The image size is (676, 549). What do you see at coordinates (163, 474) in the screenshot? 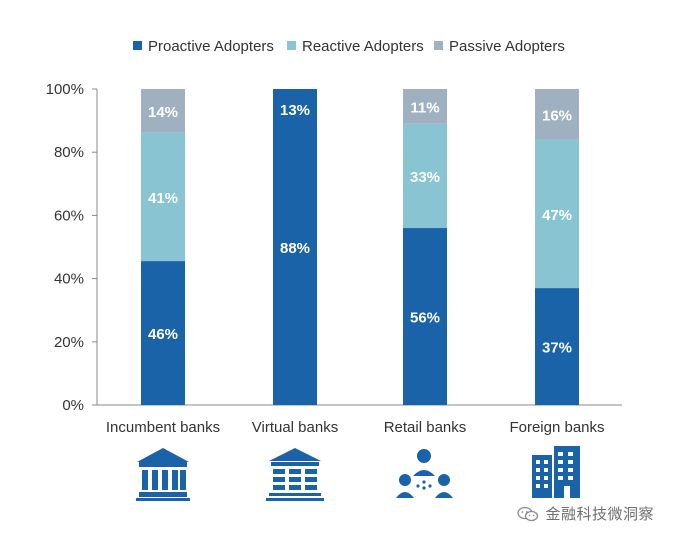
I see `bank-columns-icon` at bounding box center [163, 474].